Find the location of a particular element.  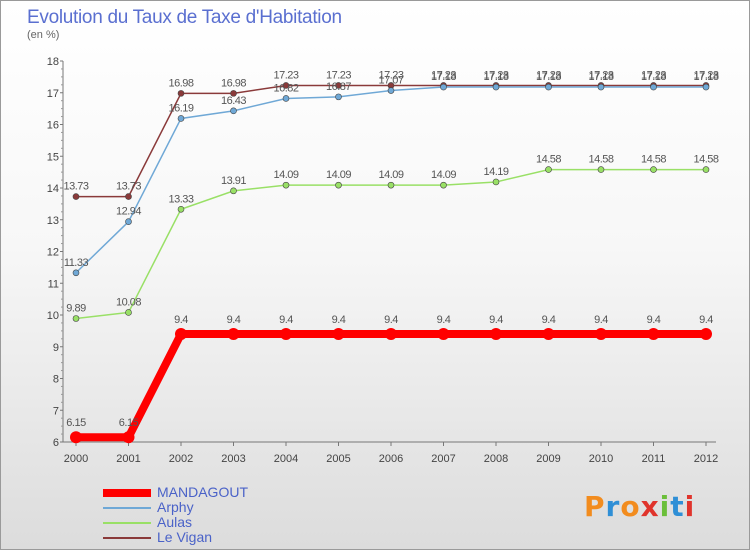

proxiti-logo: Proxiti is located at coordinates (639, 506).